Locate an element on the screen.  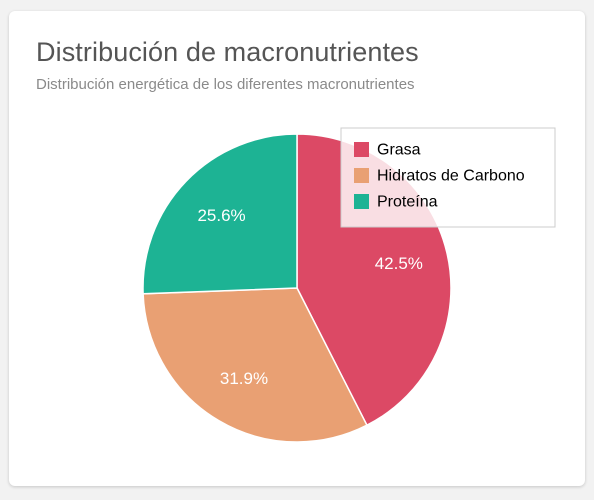
legend-label: Proteína is located at coordinates (407, 202).